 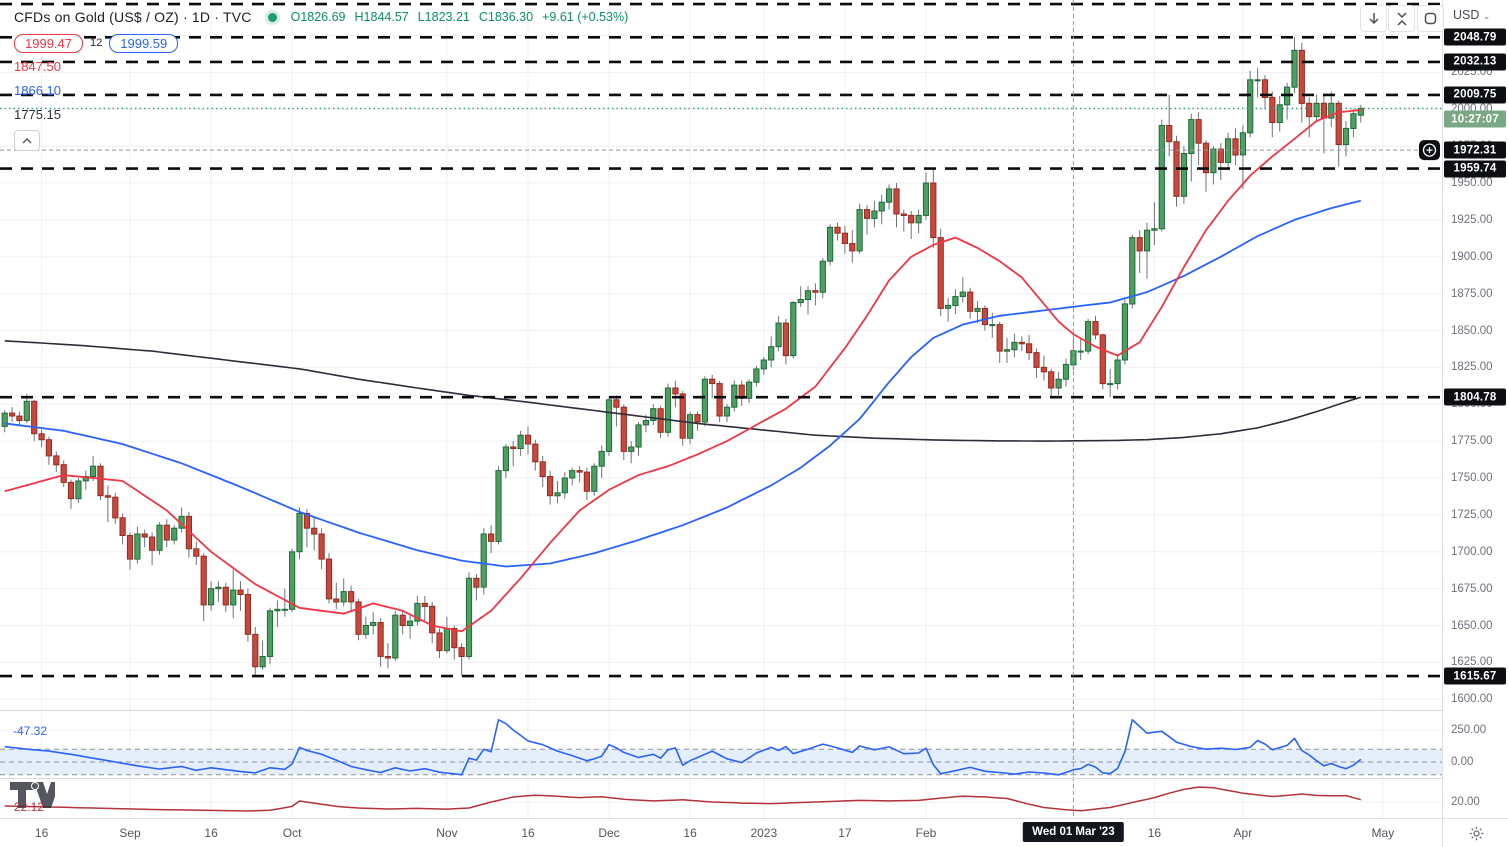 I want to click on price-axis-badge: 1615.67, so click(x=1475, y=676).